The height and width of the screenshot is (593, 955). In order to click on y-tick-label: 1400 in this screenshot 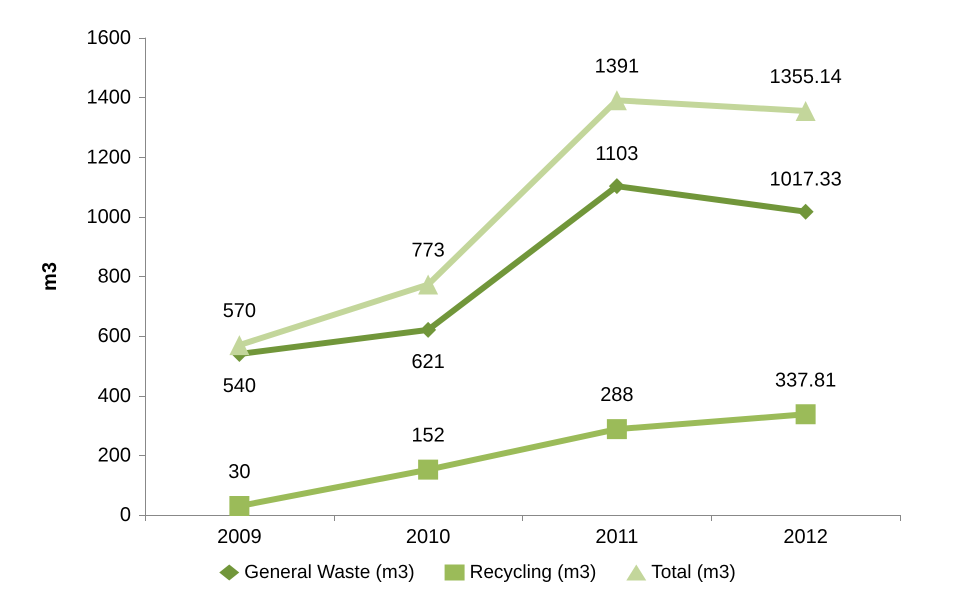, I will do `click(108, 97)`.